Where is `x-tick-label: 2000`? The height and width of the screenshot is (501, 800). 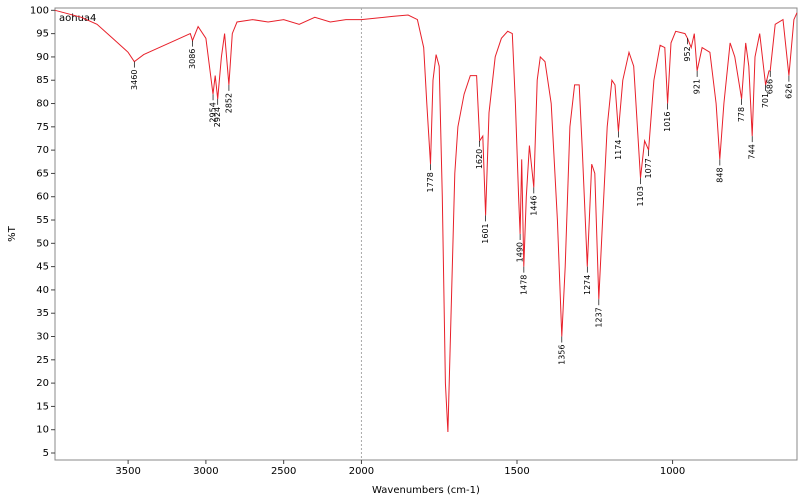 x-tick-label: 2000 is located at coordinates (361, 471).